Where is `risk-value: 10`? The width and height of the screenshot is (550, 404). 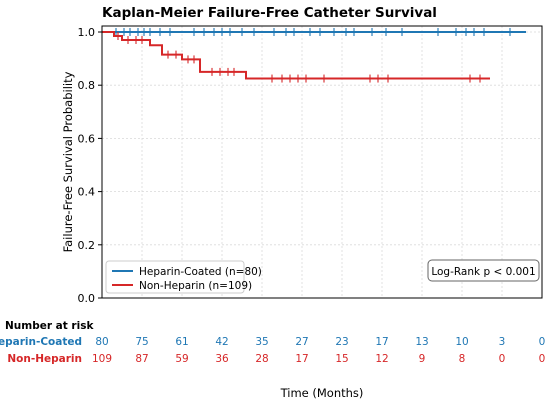 risk-value: 10 is located at coordinates (461, 342).